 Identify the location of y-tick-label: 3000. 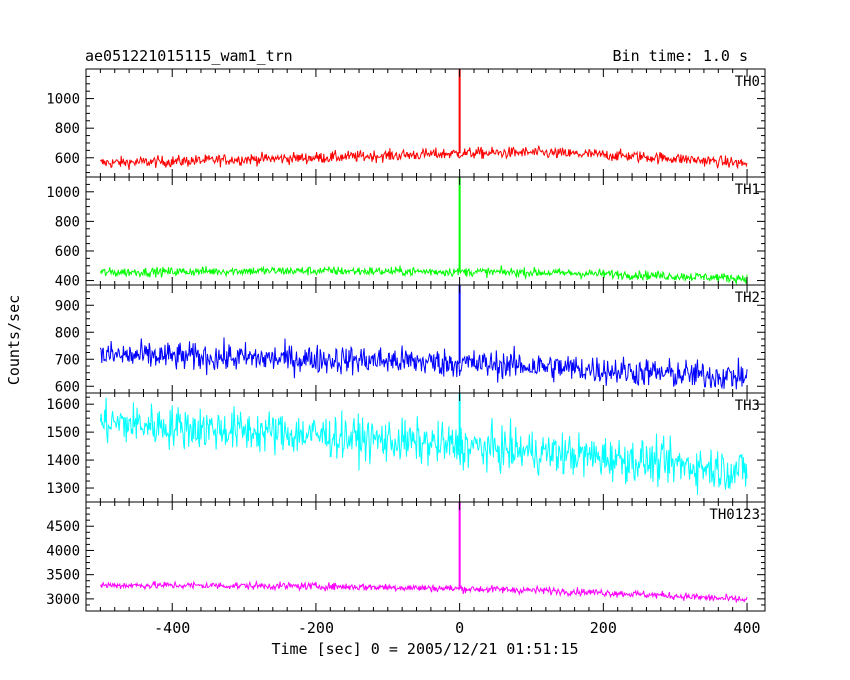
(63, 600).